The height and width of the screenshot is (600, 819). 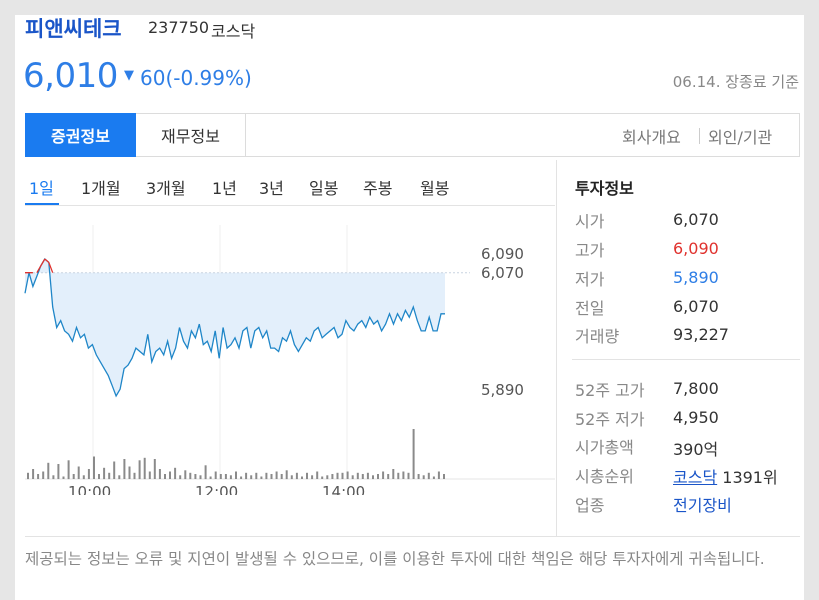 What do you see at coordinates (196, 78) in the screenshot?
I see `price-change: 60(-0.99%)` at bounding box center [196, 78].